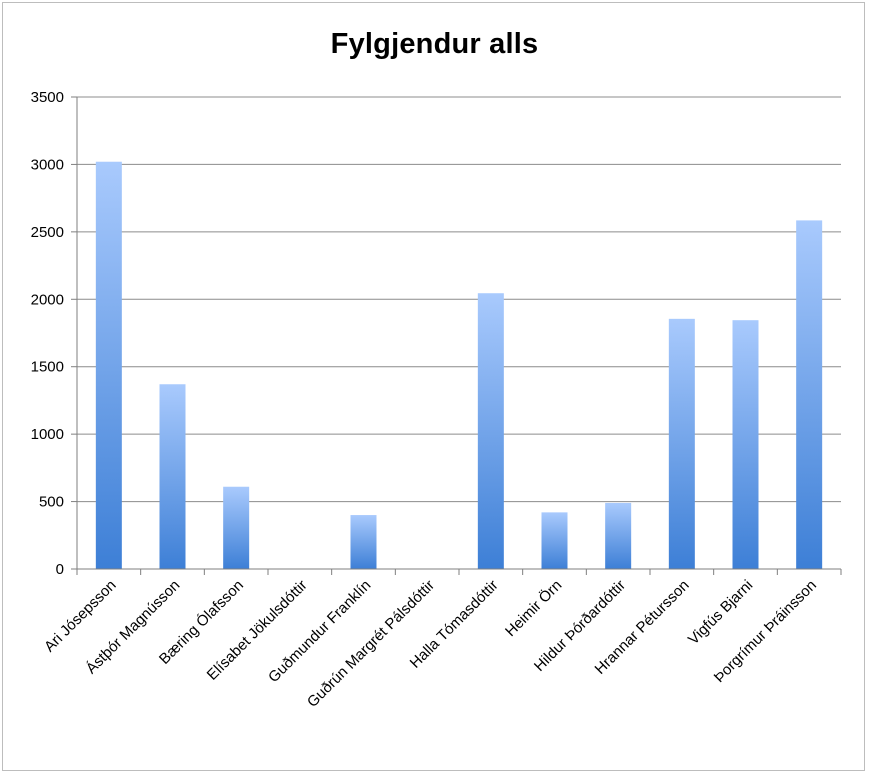 The image size is (869, 775). I want to click on y-tick-label: 3000, so click(47, 164).